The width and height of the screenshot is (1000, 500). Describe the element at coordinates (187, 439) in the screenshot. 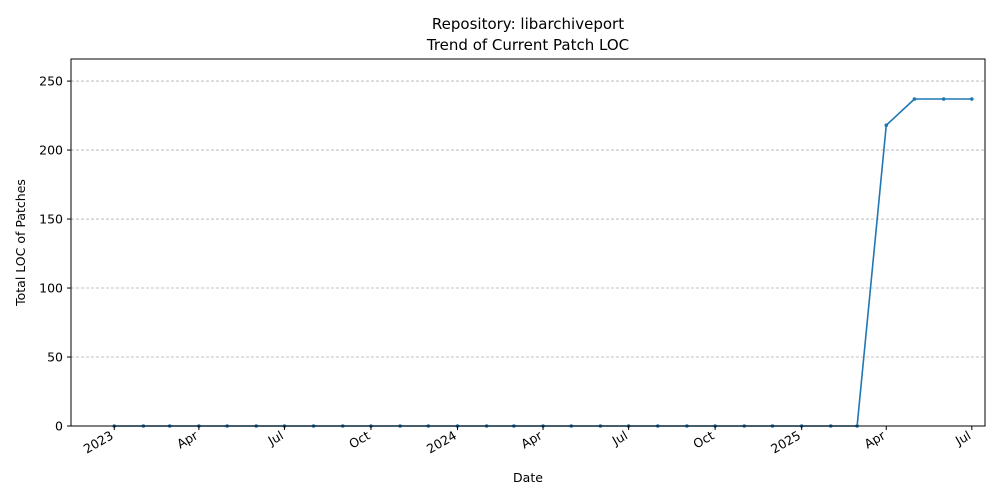

I see `x-tick-label-1: Apr` at that location.